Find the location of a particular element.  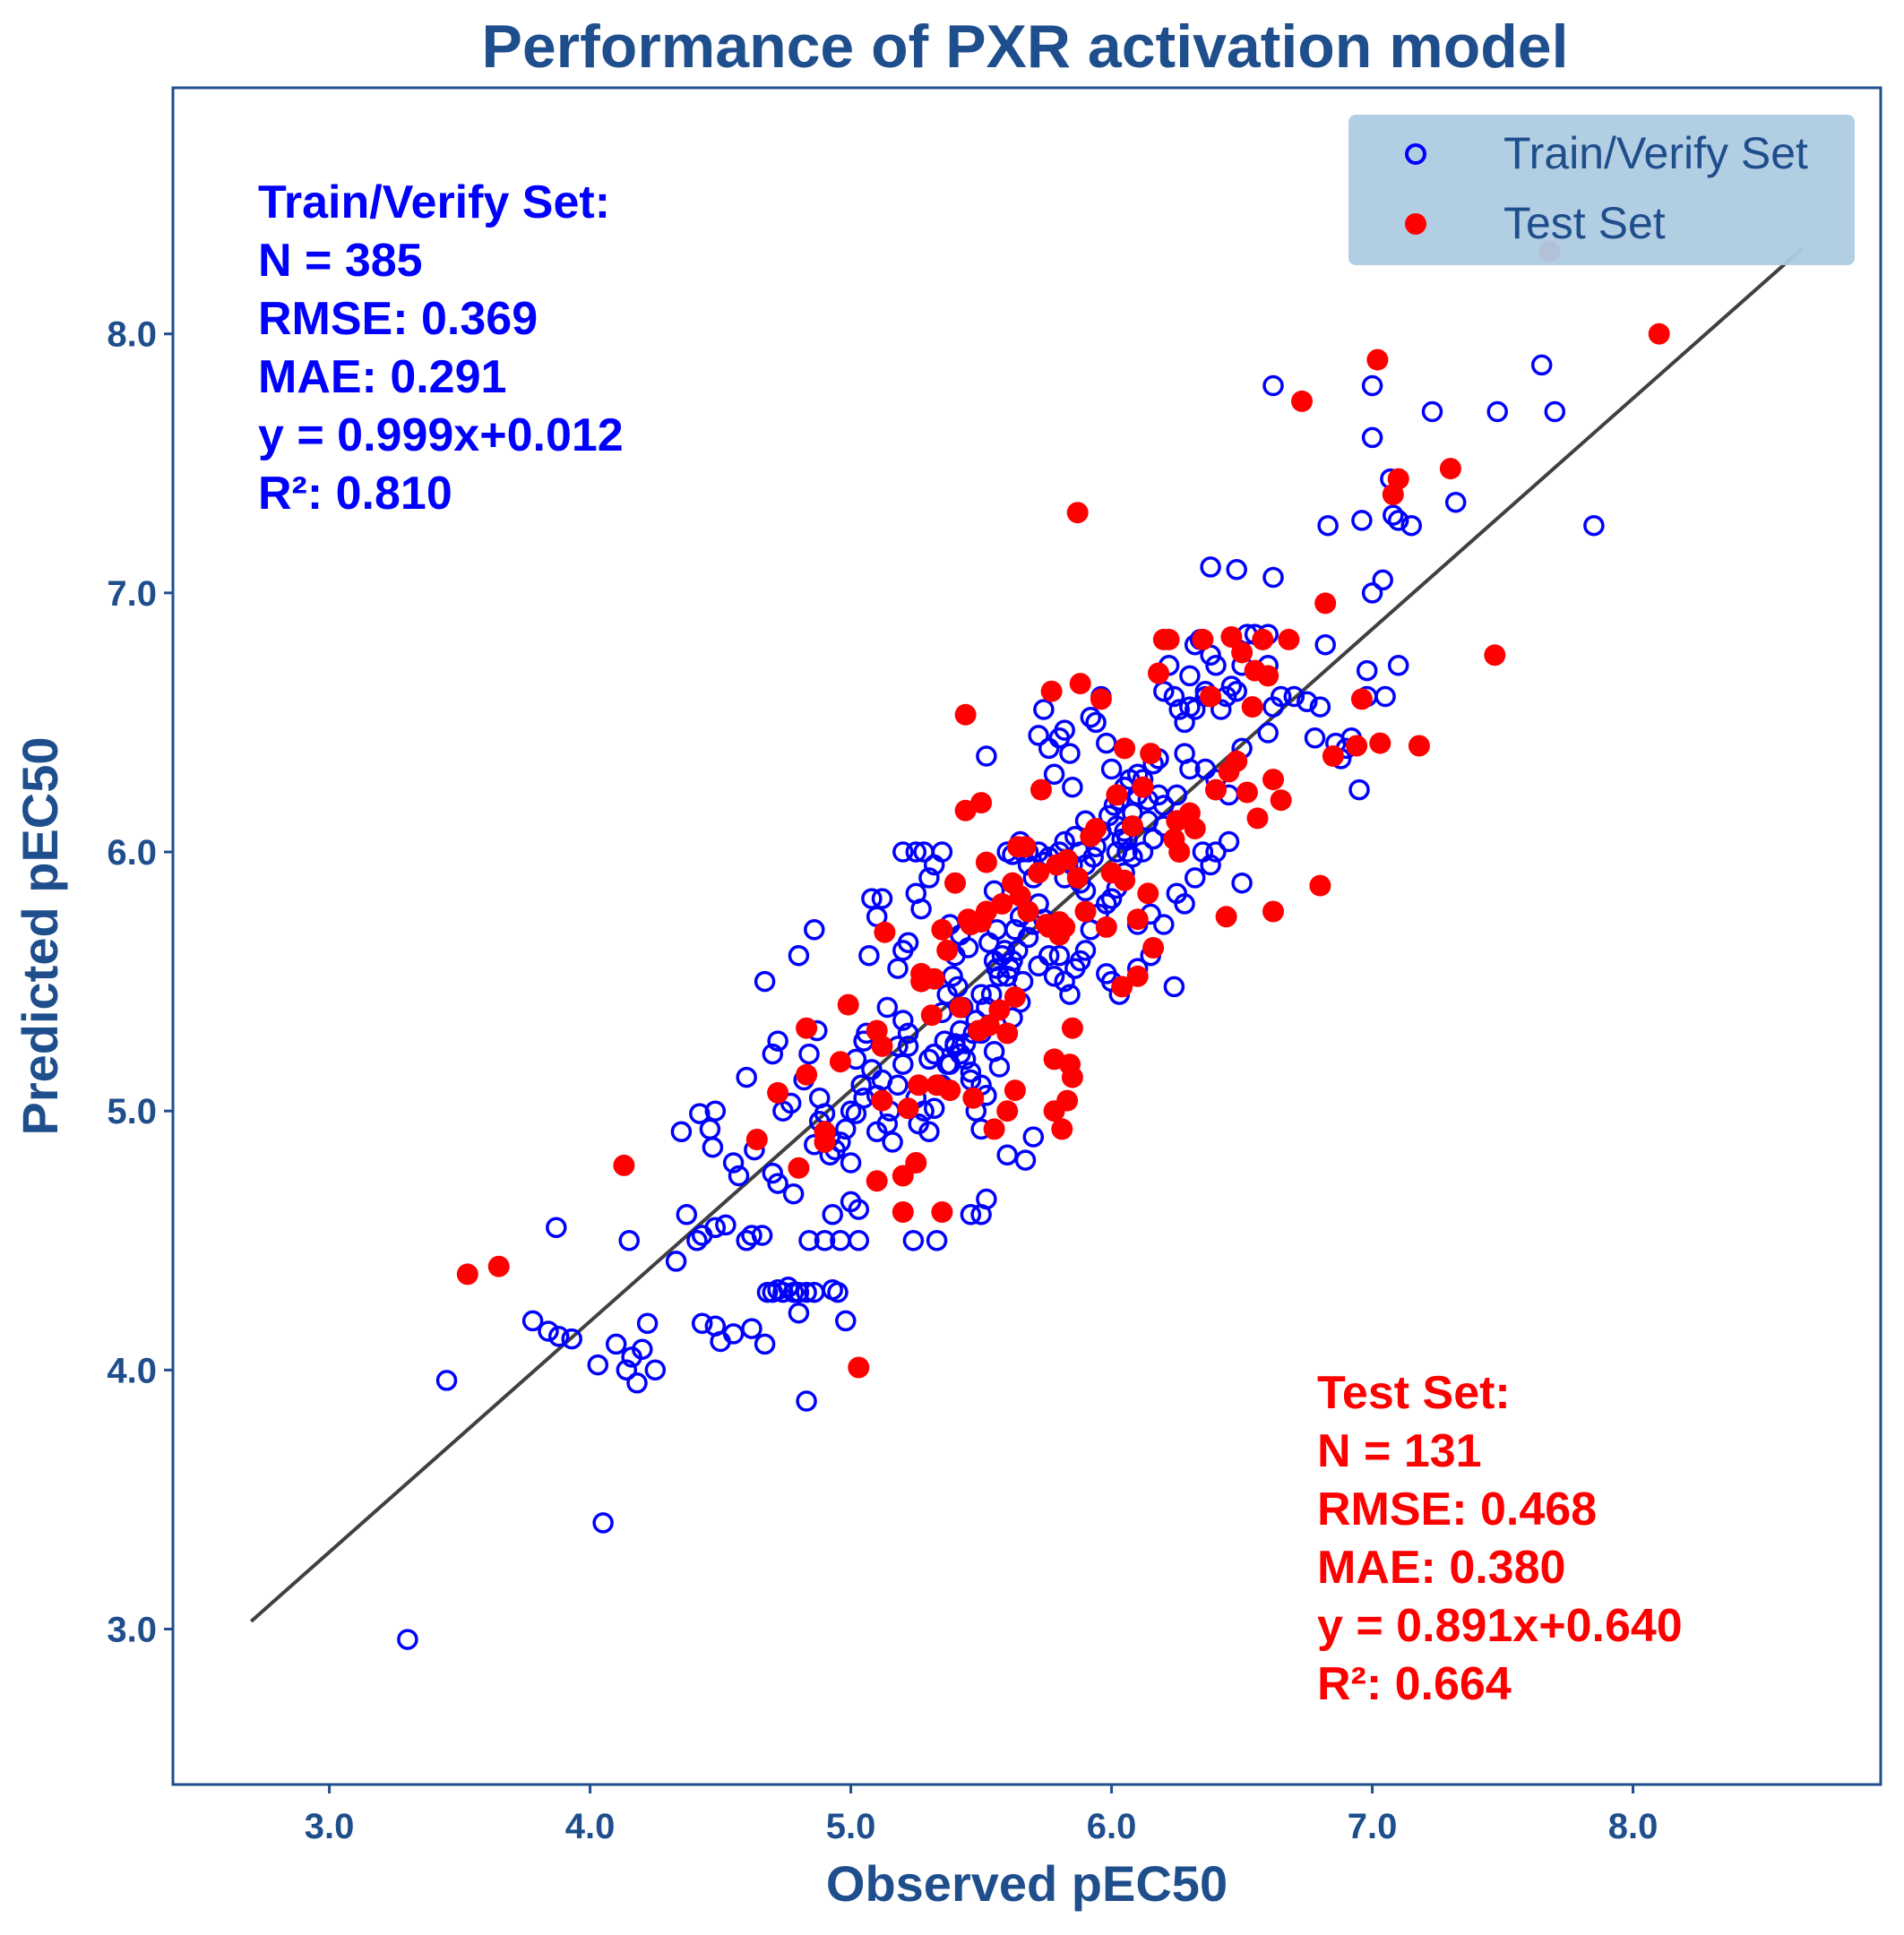

train-stats-mae: MAE: 0.291 is located at coordinates (382, 377).